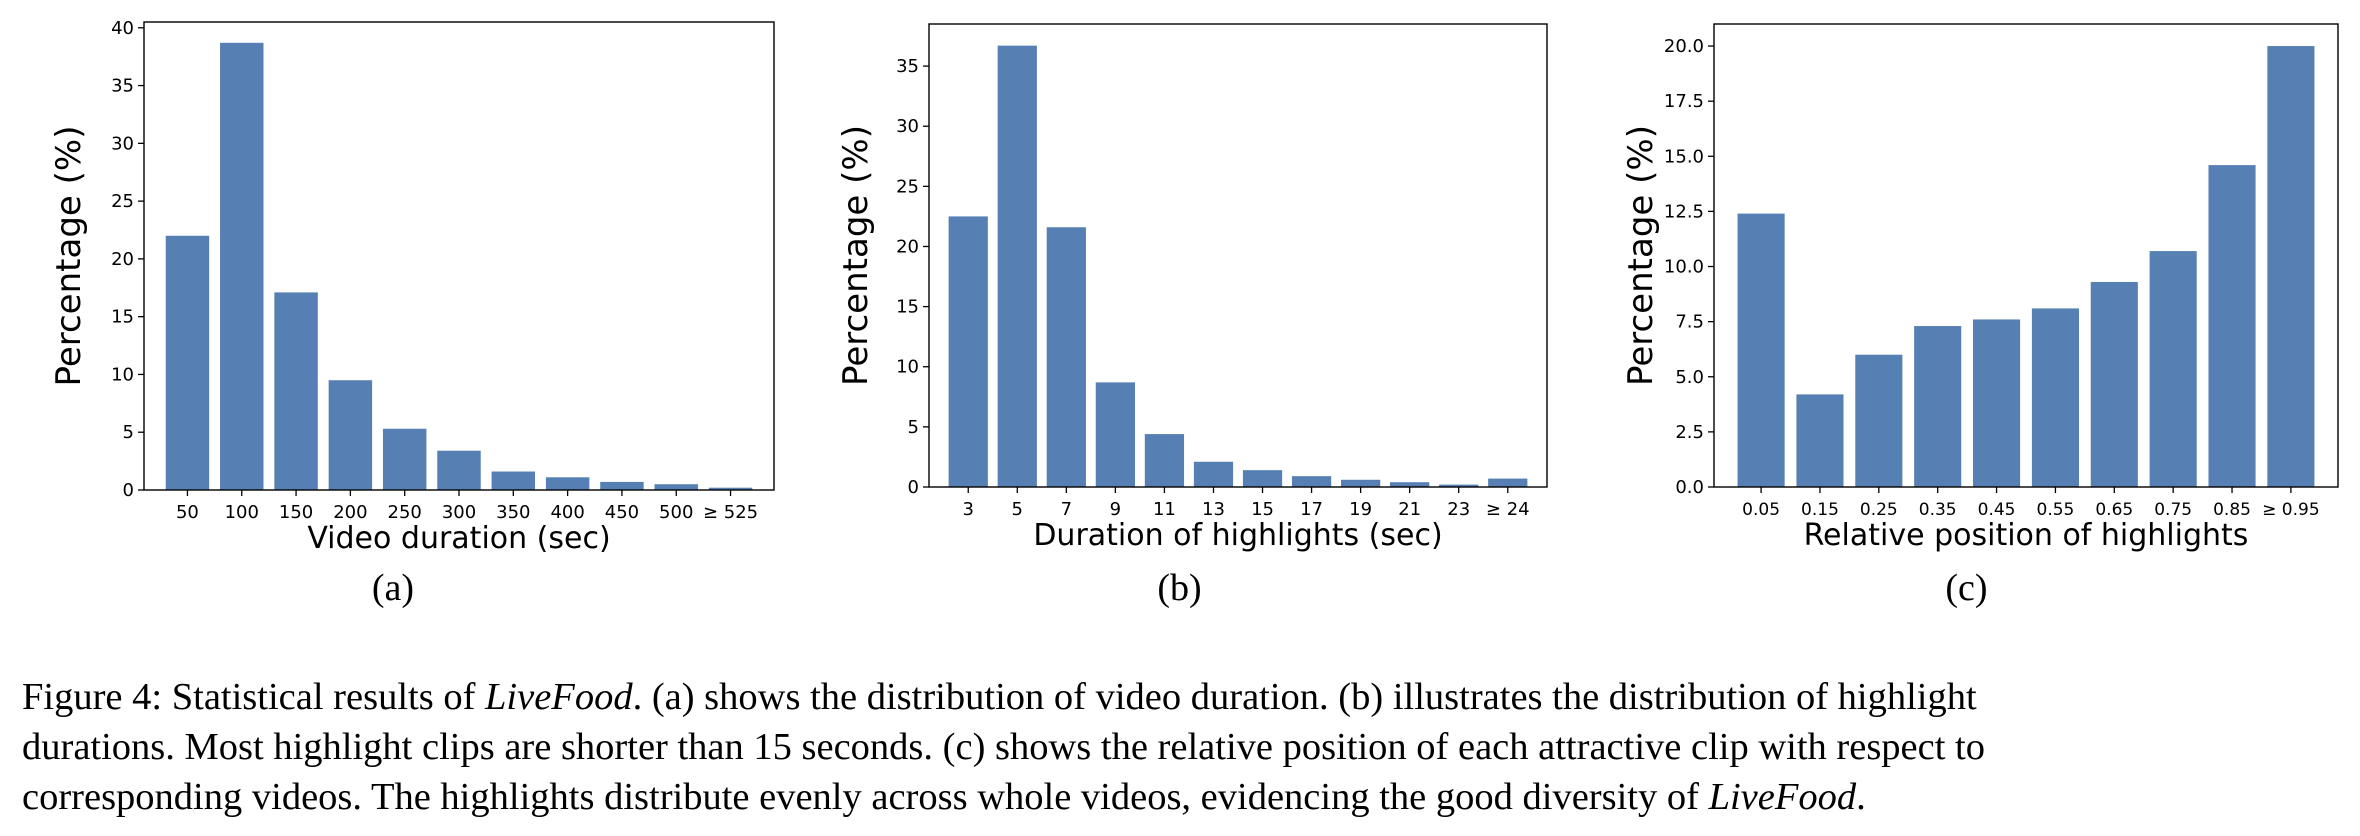 The image size is (2360, 836). Describe the element at coordinates (405, 512) in the screenshot. I see `x-tick-label: 250` at that location.